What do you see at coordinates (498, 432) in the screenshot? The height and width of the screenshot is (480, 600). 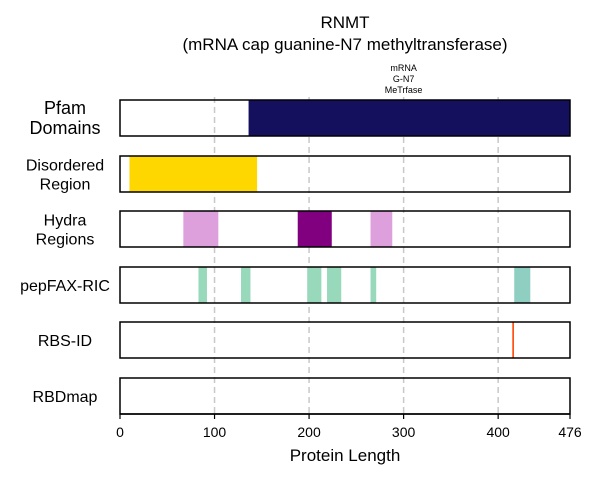 I see `x-tick-label-400: 400` at bounding box center [498, 432].